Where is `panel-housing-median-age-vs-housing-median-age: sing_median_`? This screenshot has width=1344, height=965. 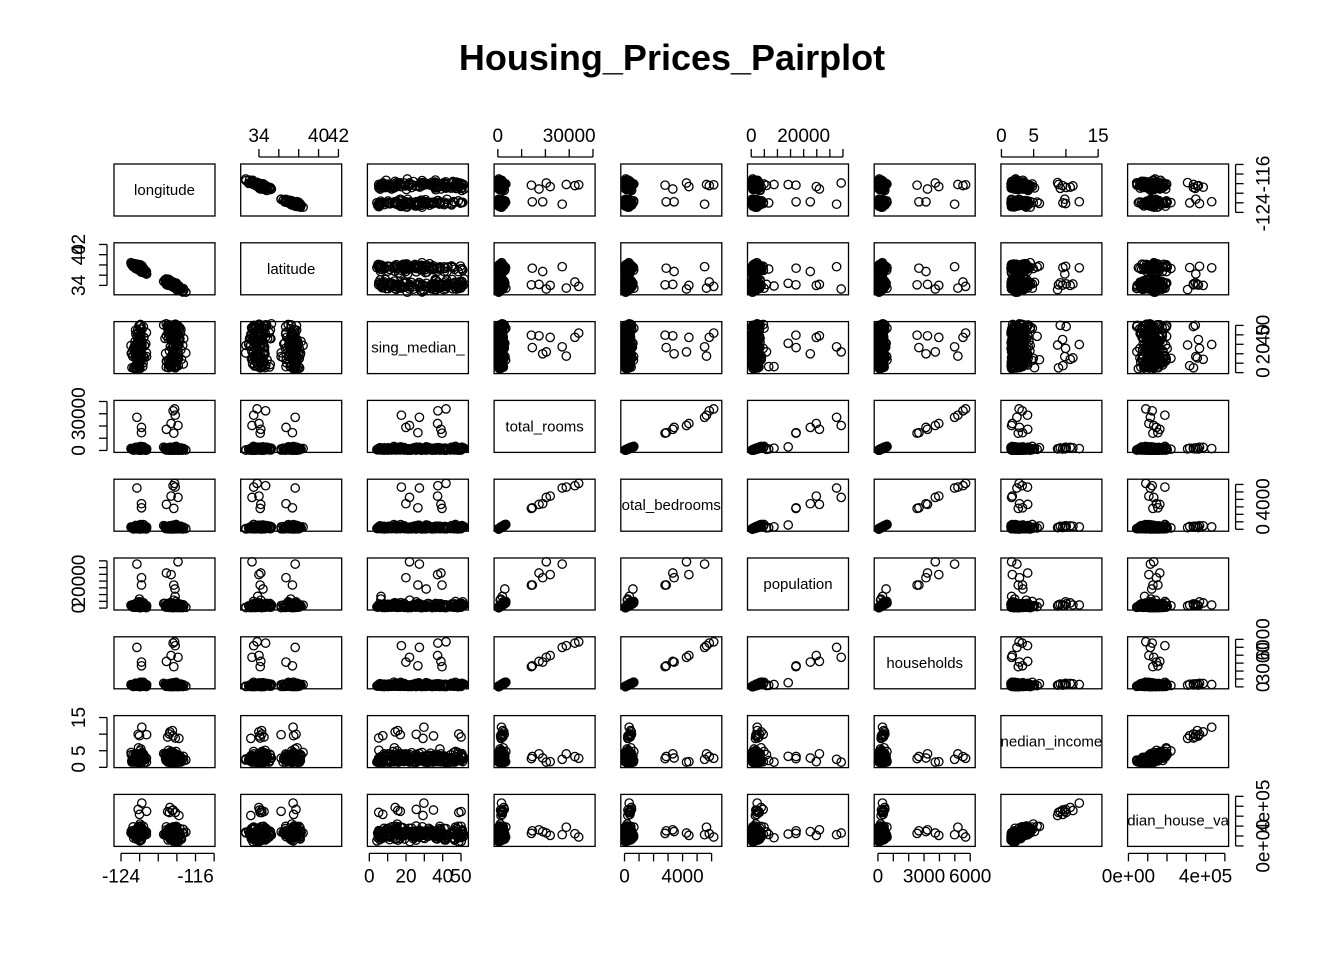 panel-housing-median-age-vs-housing-median-age: sing_median_ is located at coordinates (418, 347).